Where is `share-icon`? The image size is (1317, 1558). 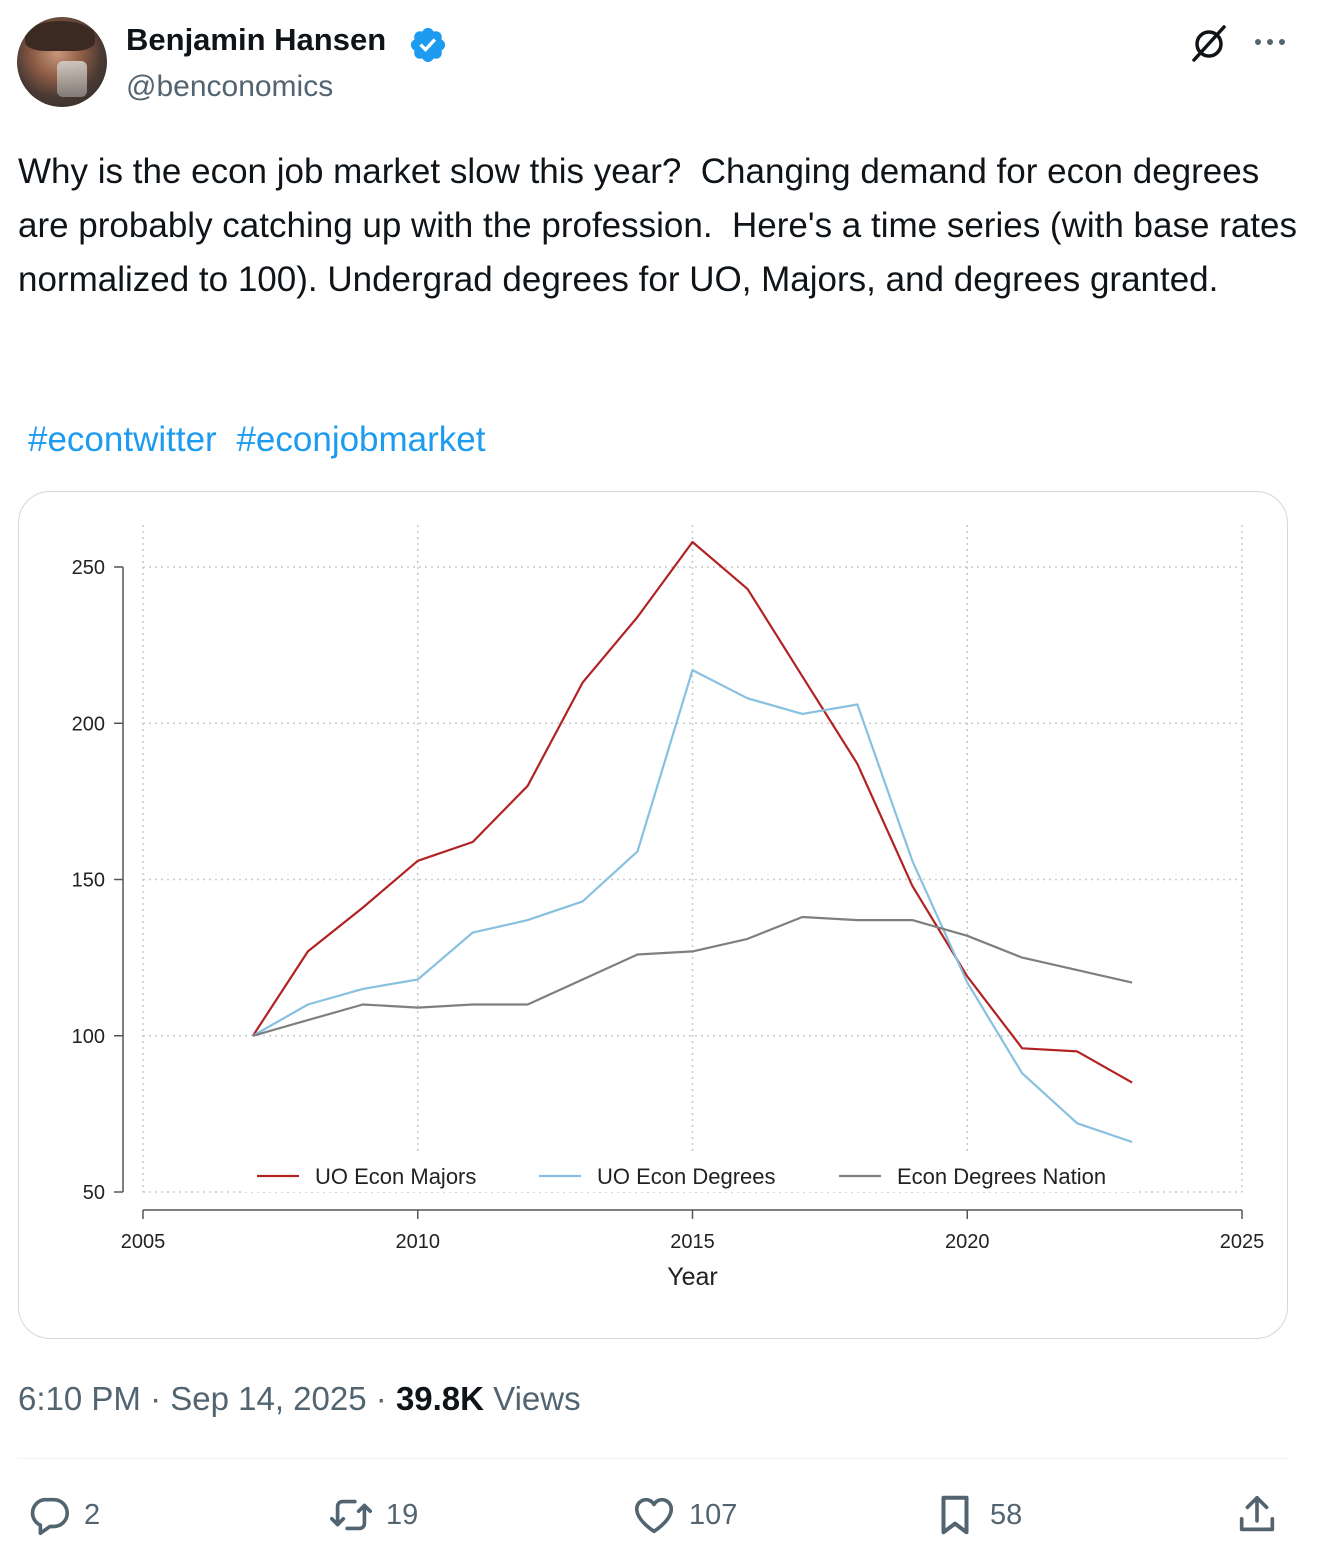
share-icon is located at coordinates (1257, 1513).